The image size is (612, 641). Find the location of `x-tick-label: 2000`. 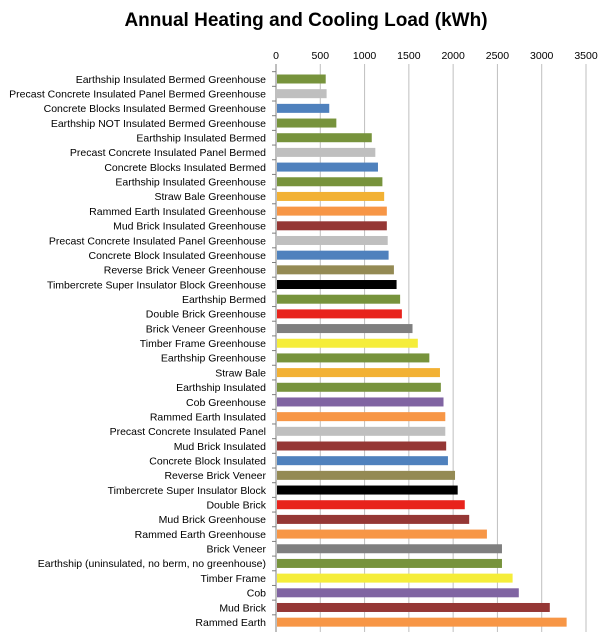

x-tick-label: 2000 is located at coordinates (453, 56).